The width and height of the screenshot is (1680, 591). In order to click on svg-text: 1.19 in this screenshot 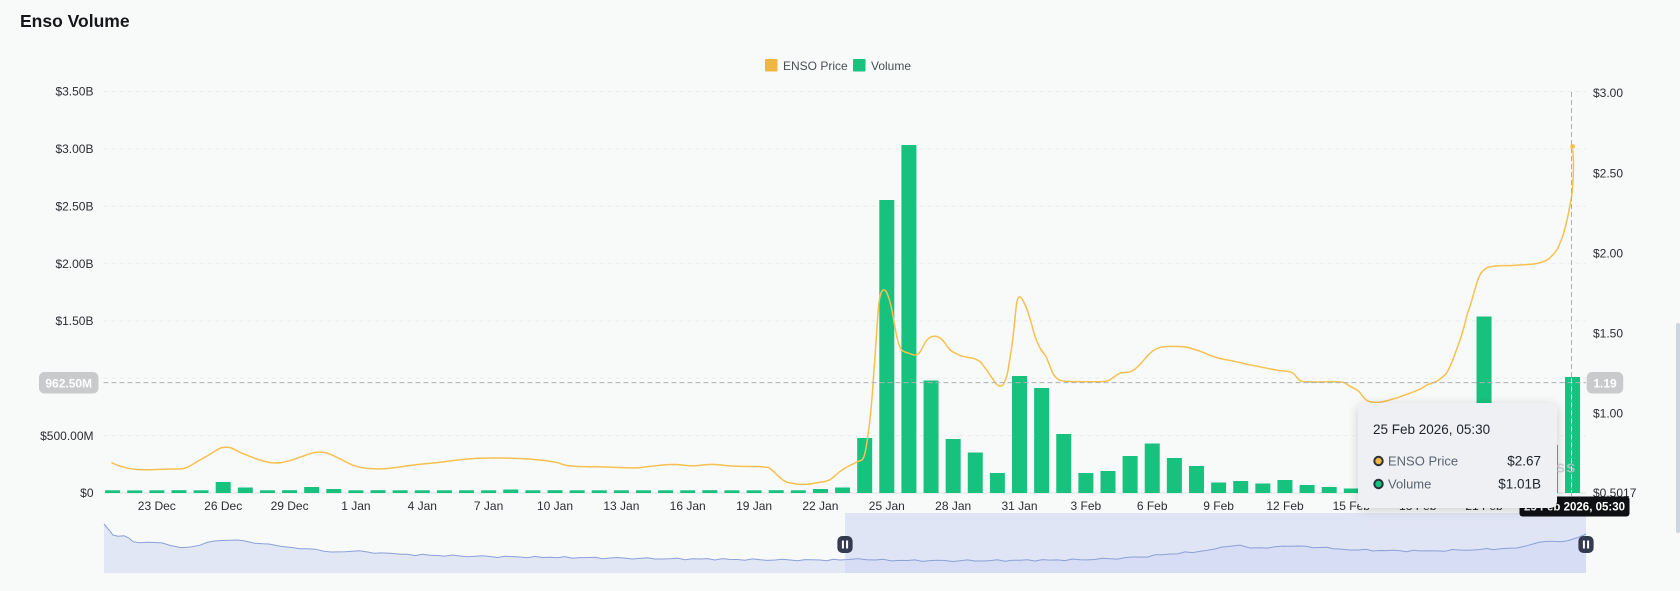, I will do `click(1605, 383)`.